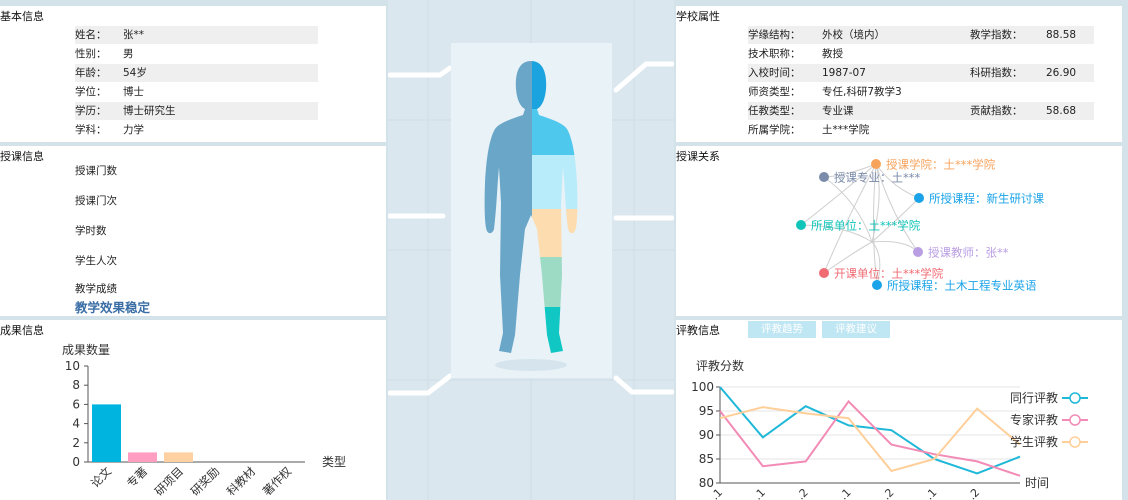  What do you see at coordinates (968, 253) in the screenshot?
I see `relation-node-label: 授课教师：张**` at bounding box center [968, 253].